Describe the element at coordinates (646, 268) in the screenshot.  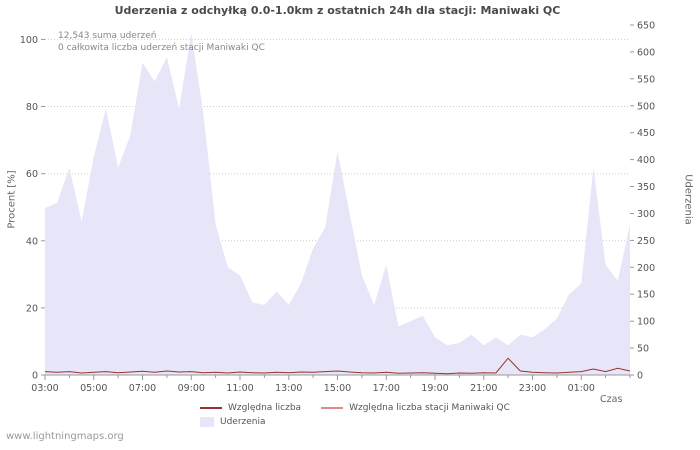
I see `svg-text: 200` at that location.